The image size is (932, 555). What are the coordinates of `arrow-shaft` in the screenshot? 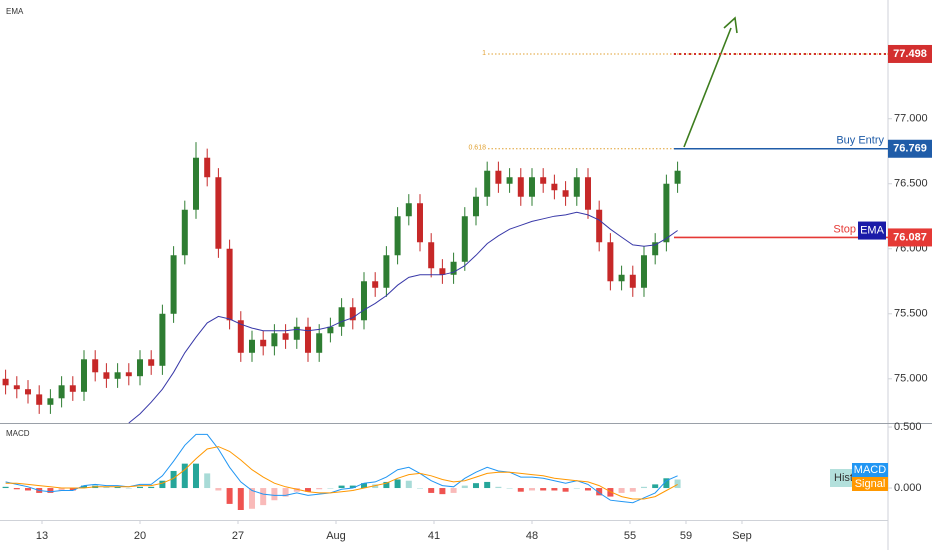 It's located at (707, 87).